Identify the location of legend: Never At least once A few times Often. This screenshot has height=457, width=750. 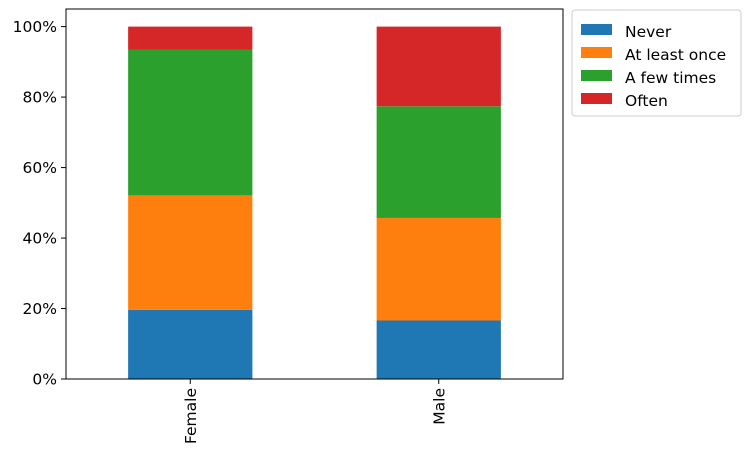
(656, 63).